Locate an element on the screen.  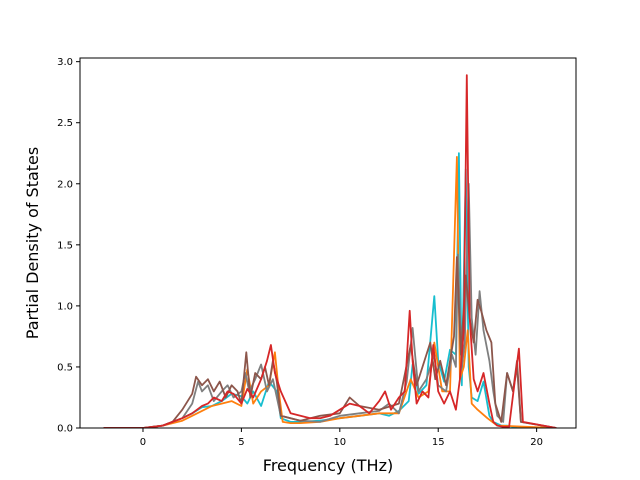
x-tick-label: 15 is located at coordinates (438, 442).